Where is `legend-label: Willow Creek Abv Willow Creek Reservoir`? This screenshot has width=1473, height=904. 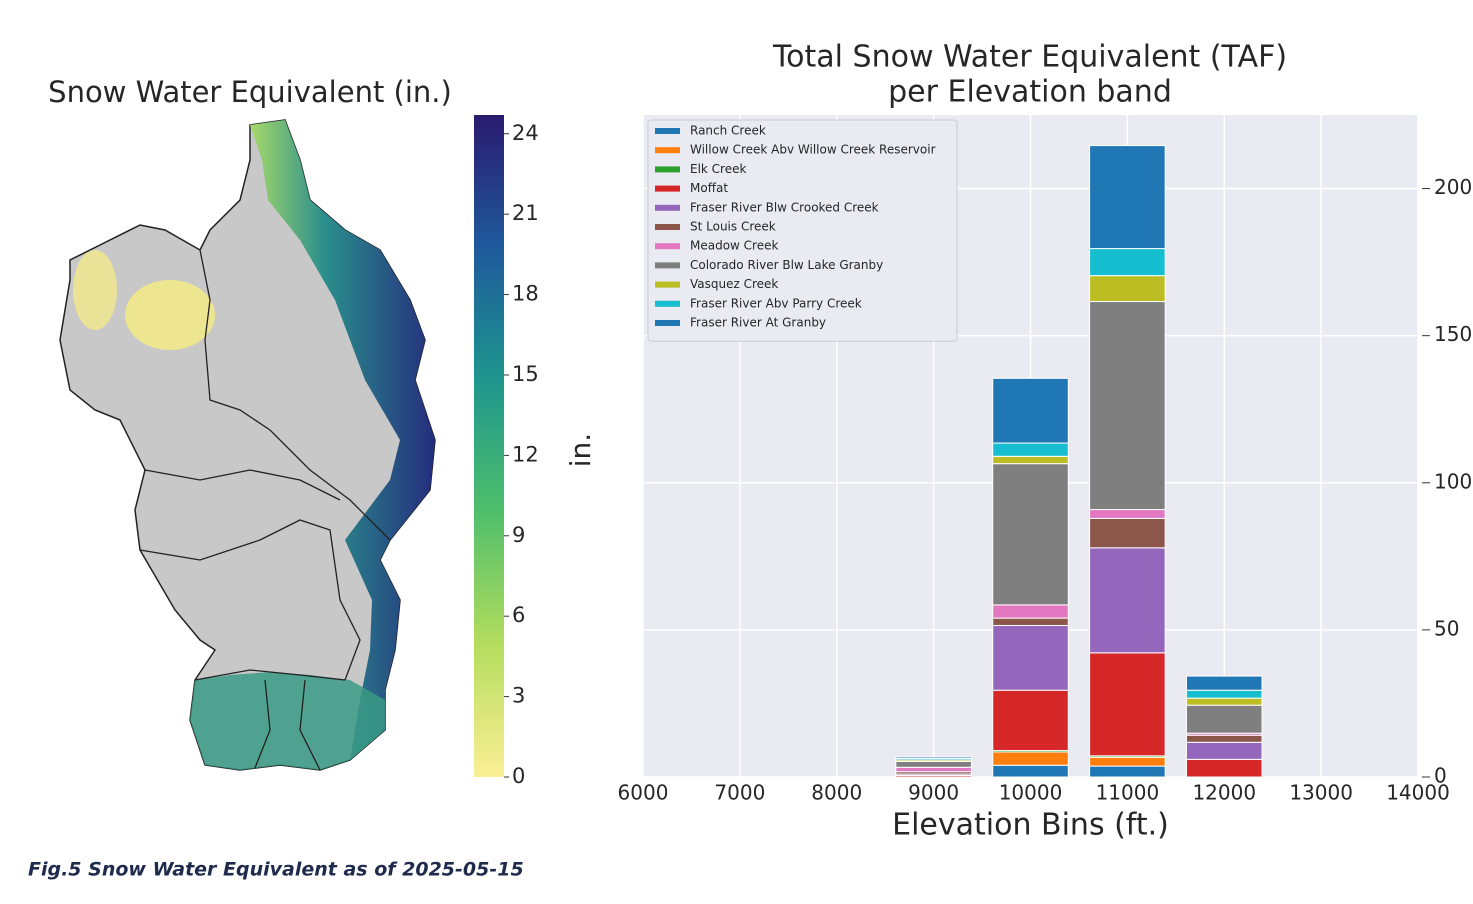 legend-label: Willow Creek Abv Willow Creek Reservoir is located at coordinates (813, 150).